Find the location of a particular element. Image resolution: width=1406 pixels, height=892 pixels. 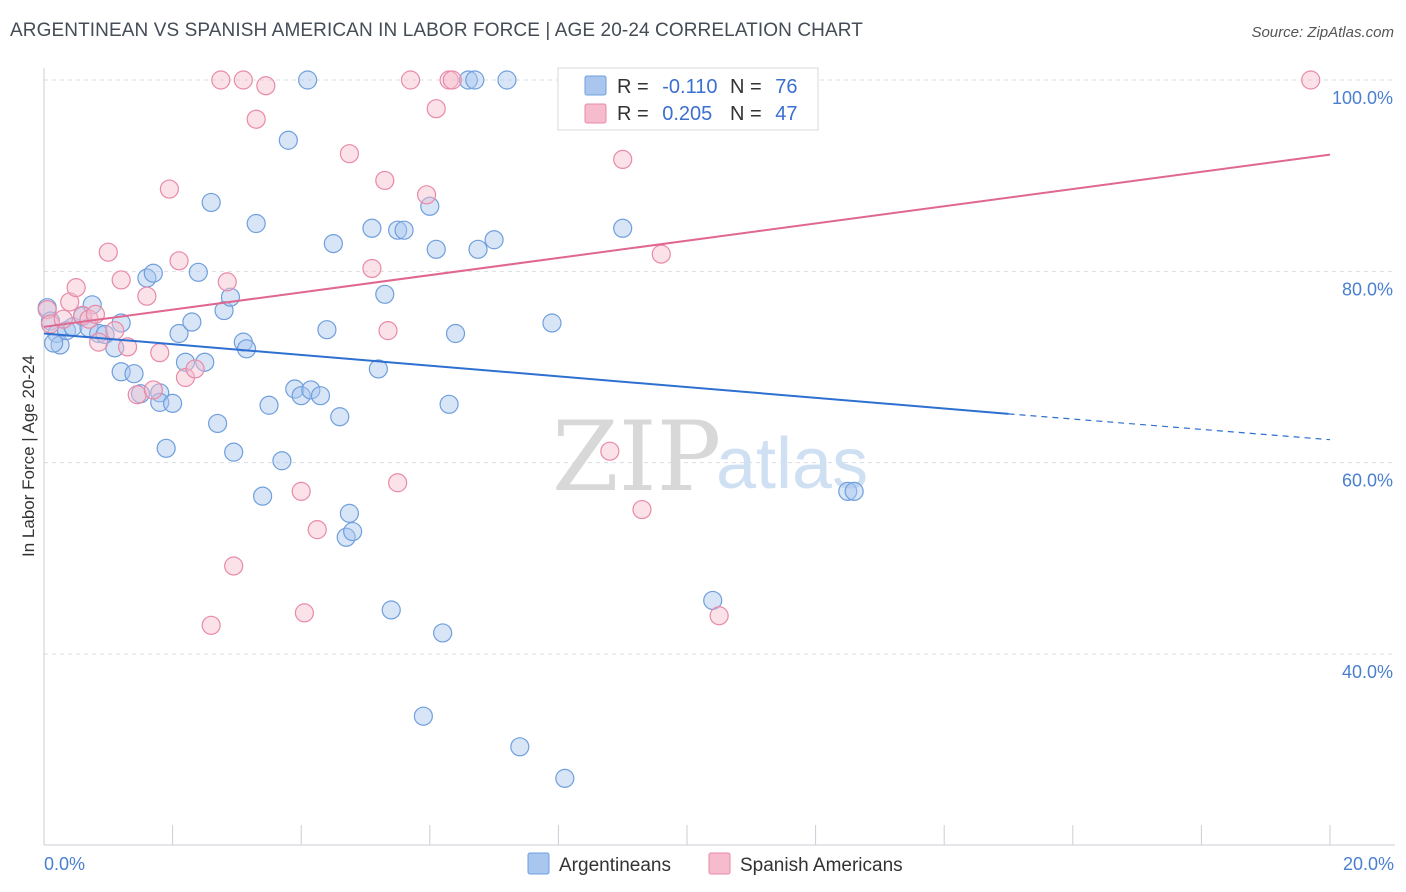

y-tick-label: 40.0% is located at coordinates (1367, 672).